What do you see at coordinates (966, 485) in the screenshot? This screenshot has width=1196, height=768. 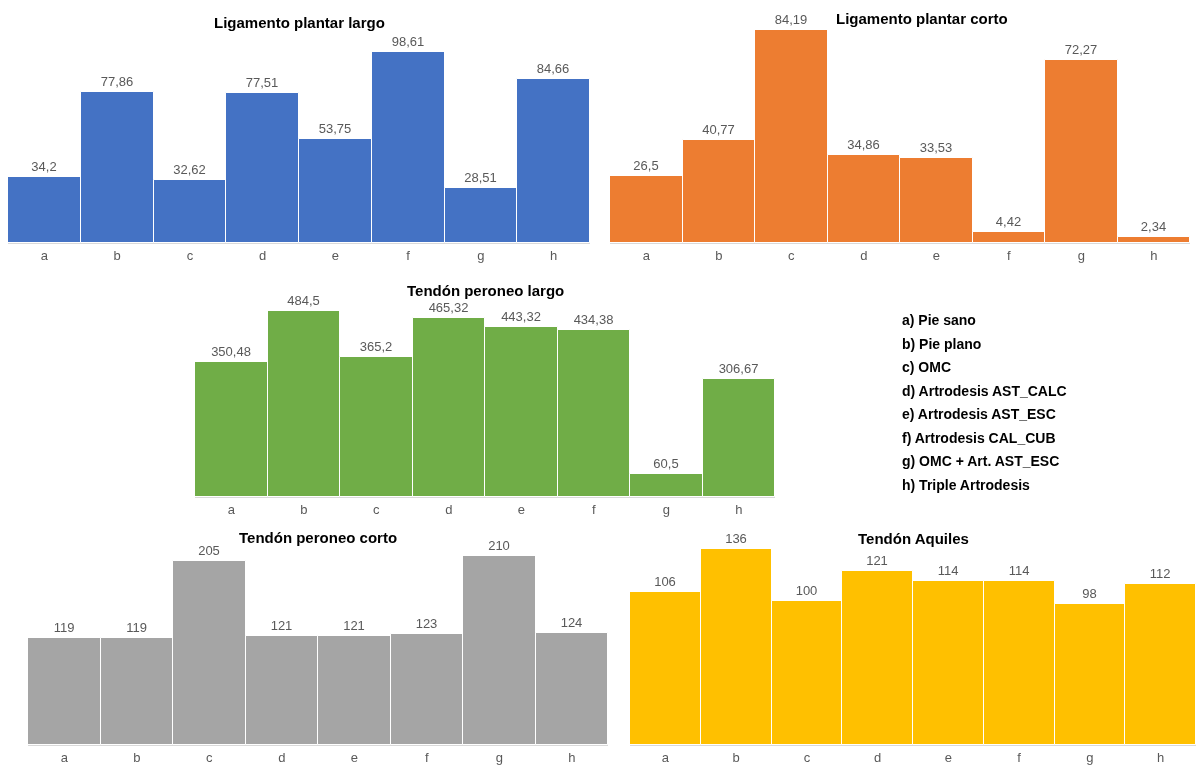 I see `text: h) Triple Artrodesis` at bounding box center [966, 485].